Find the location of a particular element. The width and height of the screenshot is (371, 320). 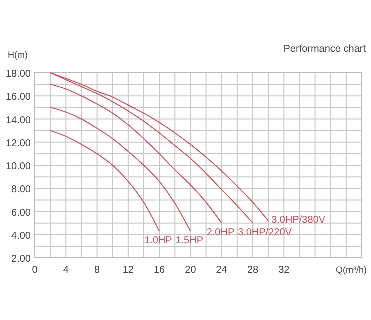

x-tick-label: 4 is located at coordinates (66, 270).